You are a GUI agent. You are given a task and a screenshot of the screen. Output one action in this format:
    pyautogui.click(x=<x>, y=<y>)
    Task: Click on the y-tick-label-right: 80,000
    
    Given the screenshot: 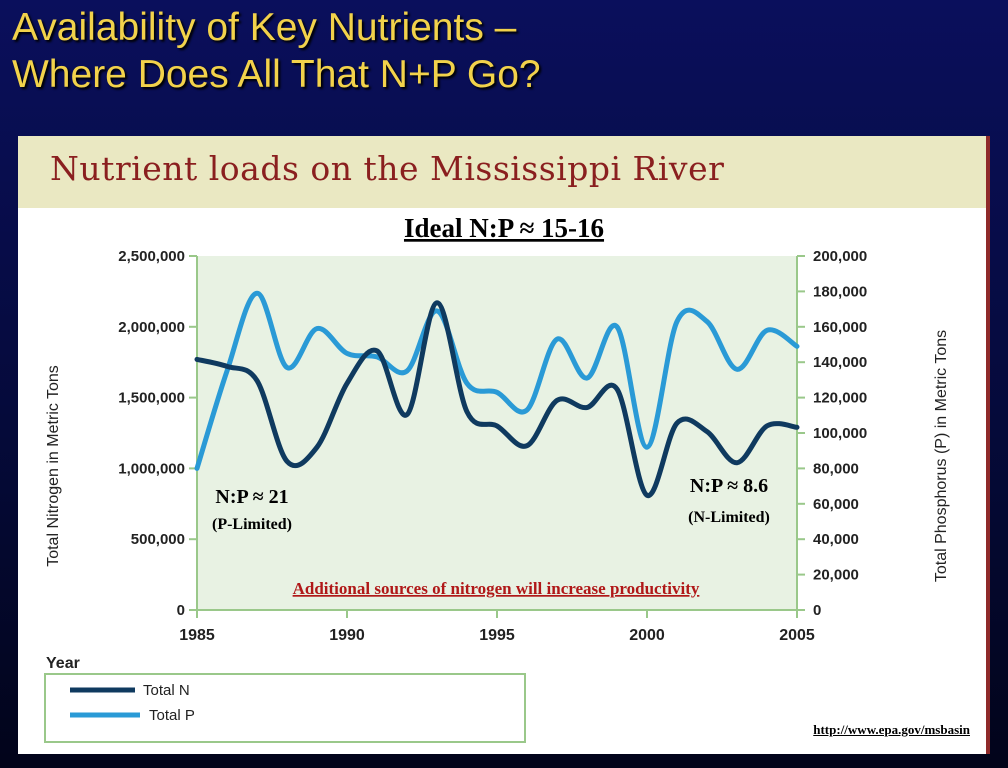 What is the action you would take?
    pyautogui.click(x=836, y=468)
    